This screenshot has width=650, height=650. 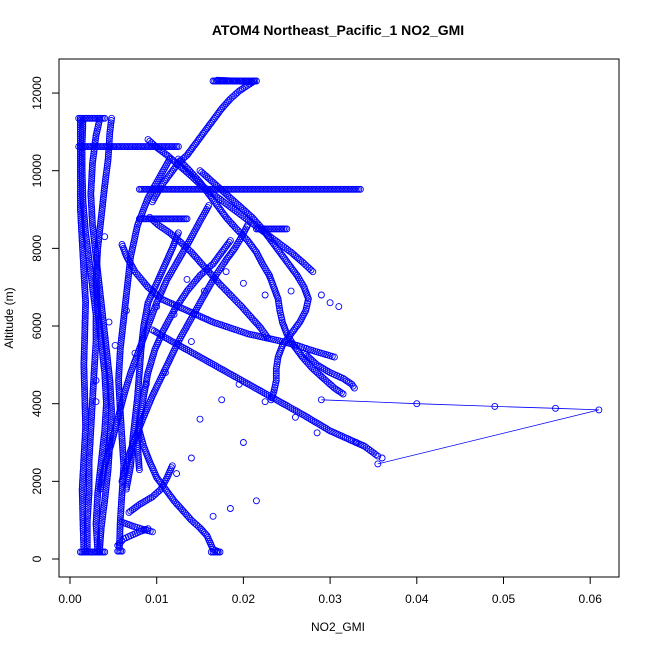 What do you see at coordinates (70, 599) in the screenshot?
I see `x-tick-label: 0.00` at bounding box center [70, 599].